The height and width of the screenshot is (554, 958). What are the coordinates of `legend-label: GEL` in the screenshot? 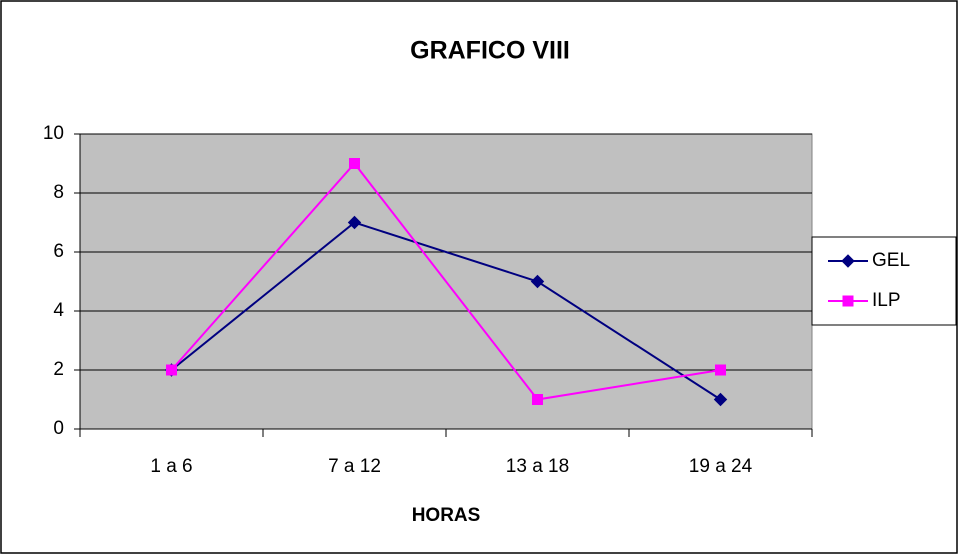 It's located at (891, 260).